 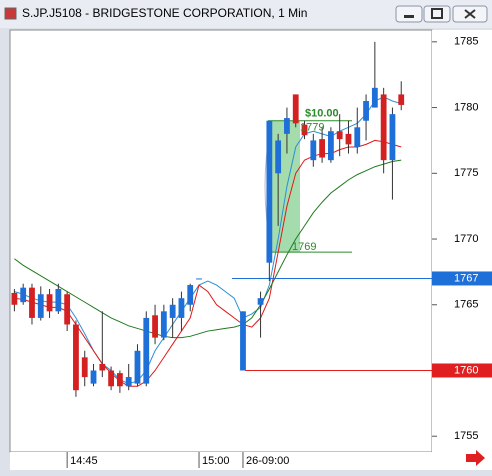 What do you see at coordinates (284, 186) in the screenshot?
I see `target-zone` at bounding box center [284, 186].